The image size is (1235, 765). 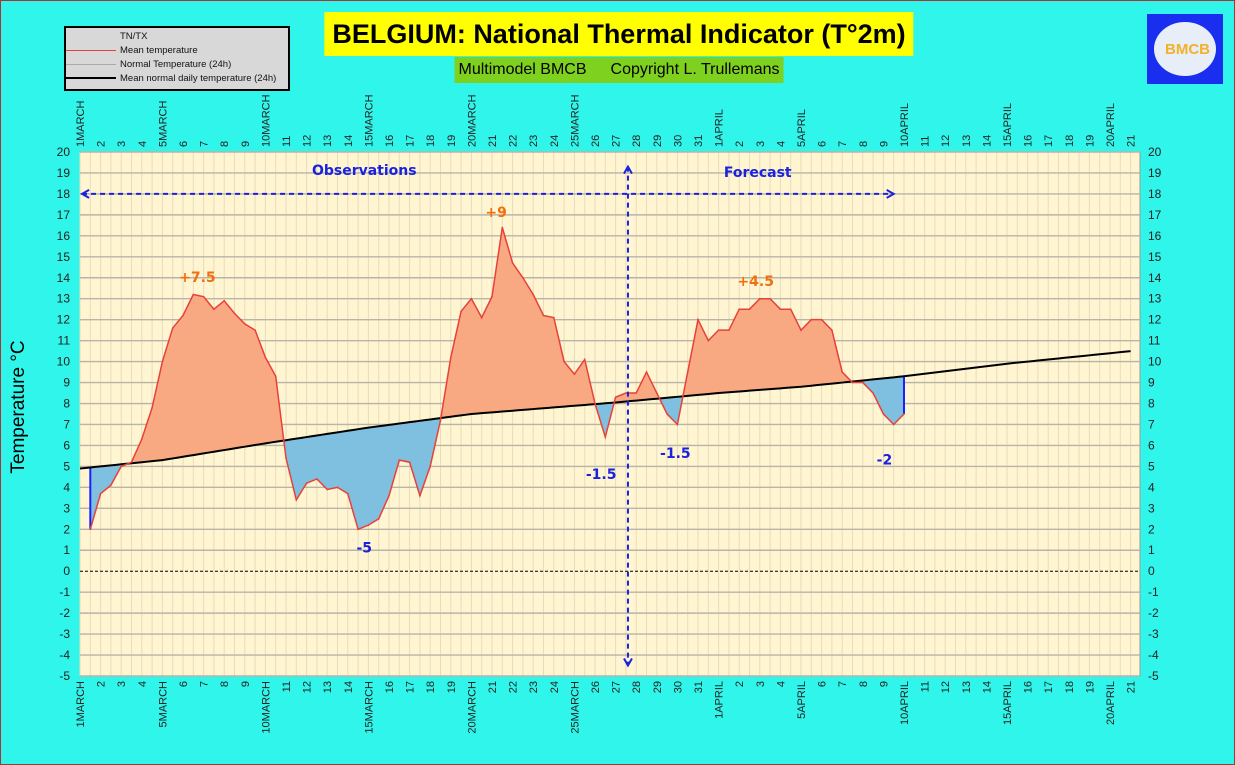 What do you see at coordinates (1153, 592) in the screenshot?
I see `y-tick-label-right: -1` at bounding box center [1153, 592].